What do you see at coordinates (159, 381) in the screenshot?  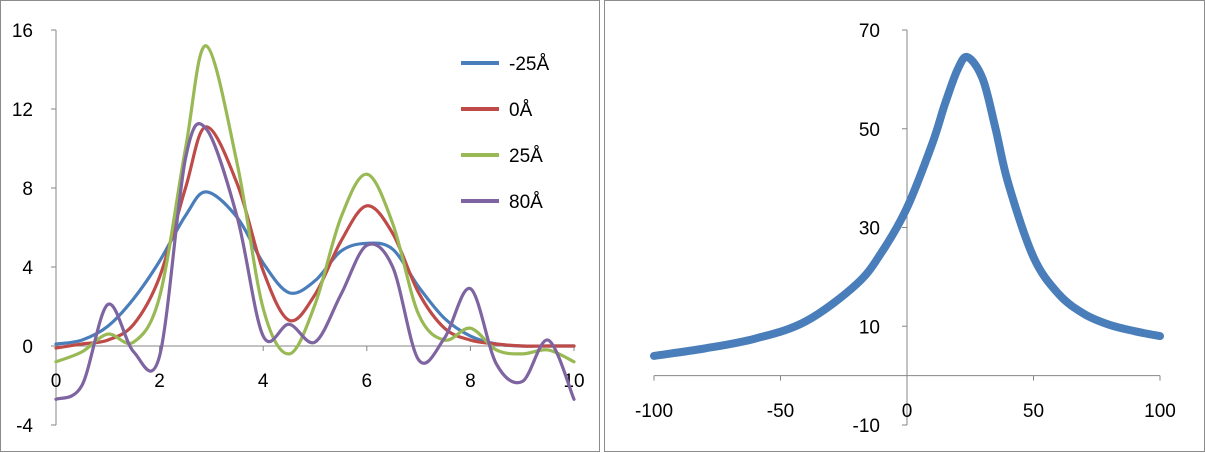 I see `x-tick-label: 2` at bounding box center [159, 381].